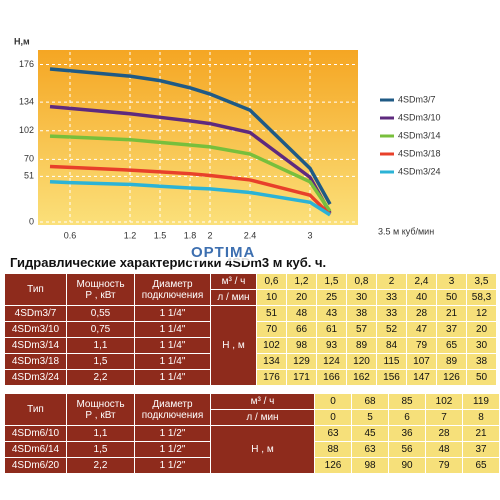  I want to click on flow-cell: 0,8, so click(361, 281).